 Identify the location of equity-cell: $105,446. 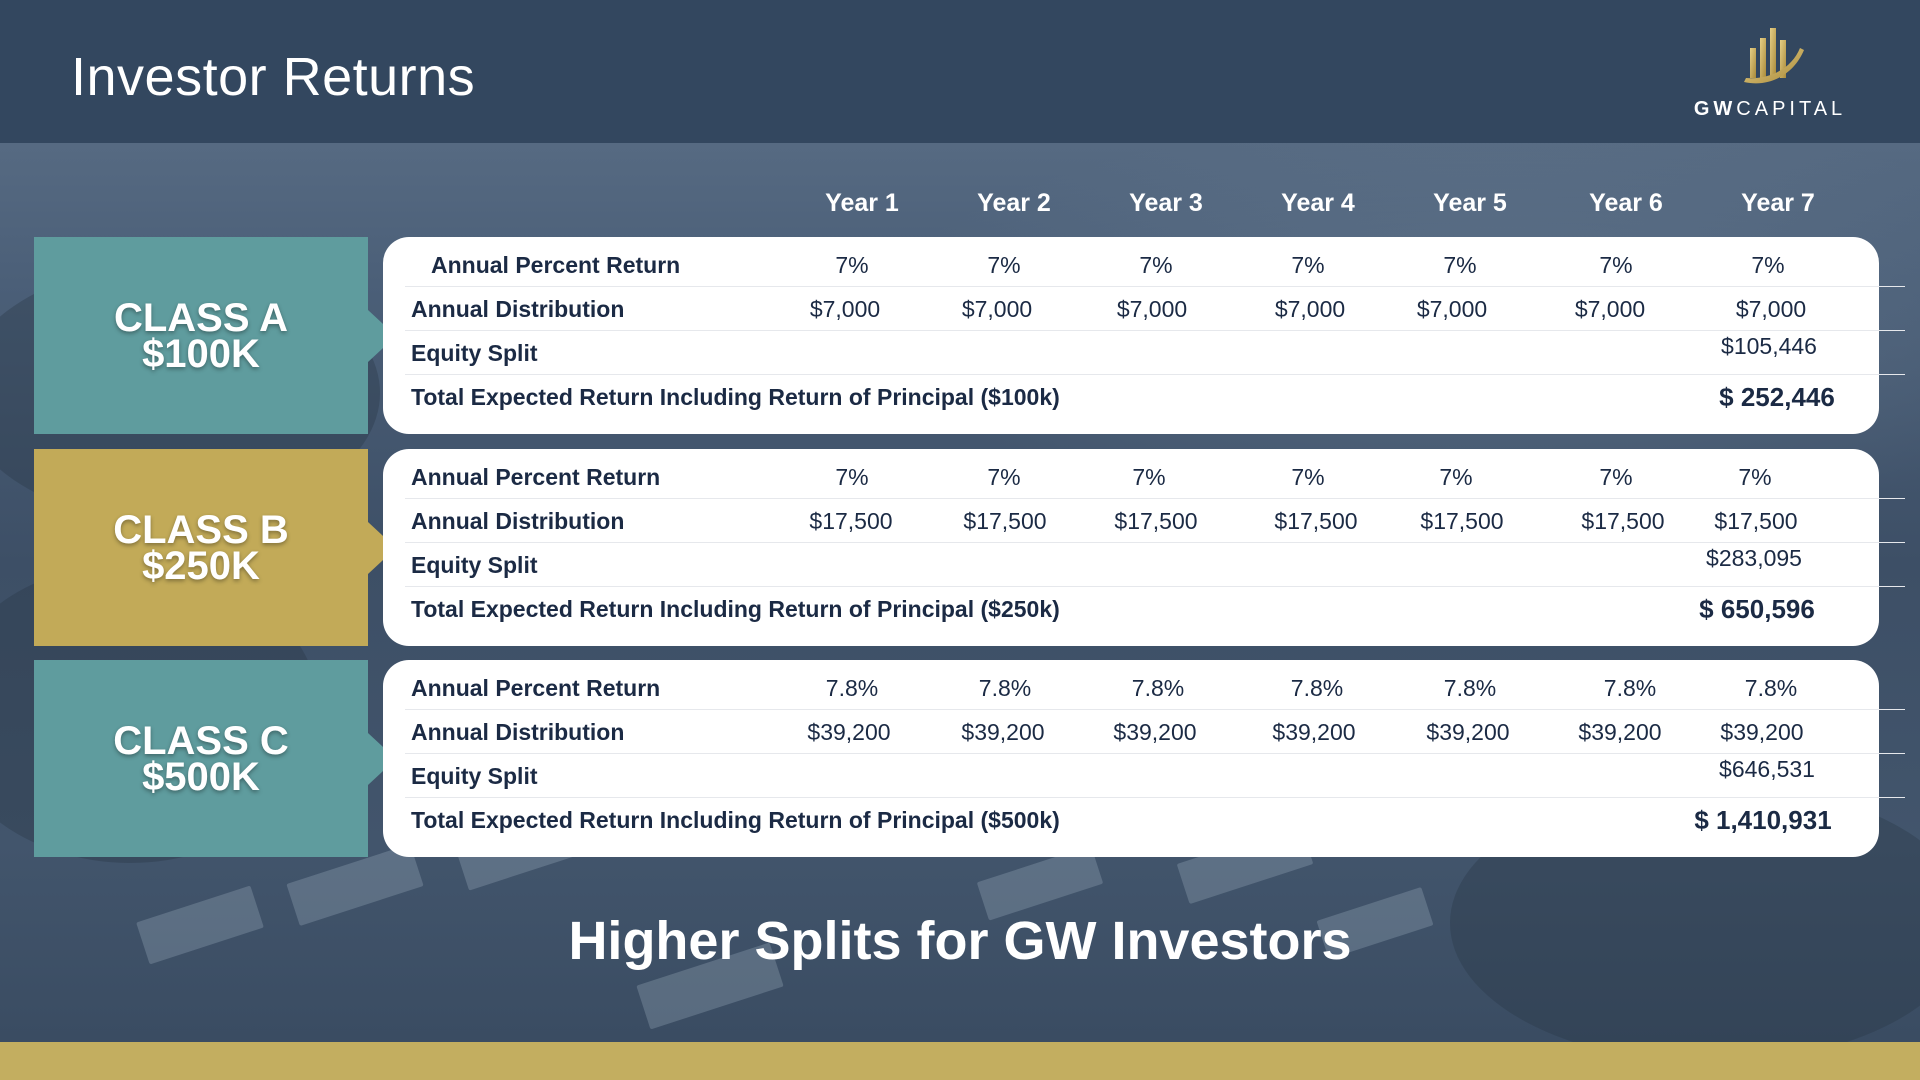
(1769, 346).